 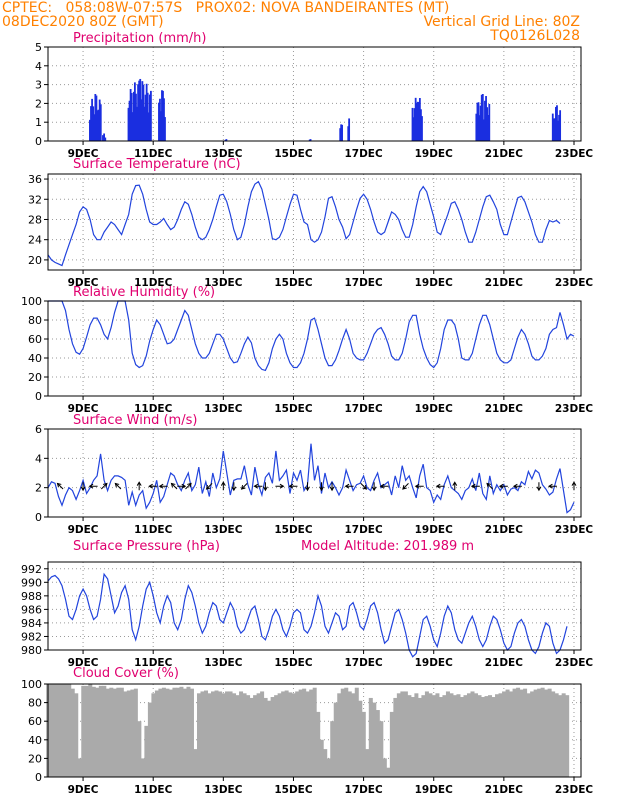 I want to click on y-tick-label: 28, so click(x=35, y=219).